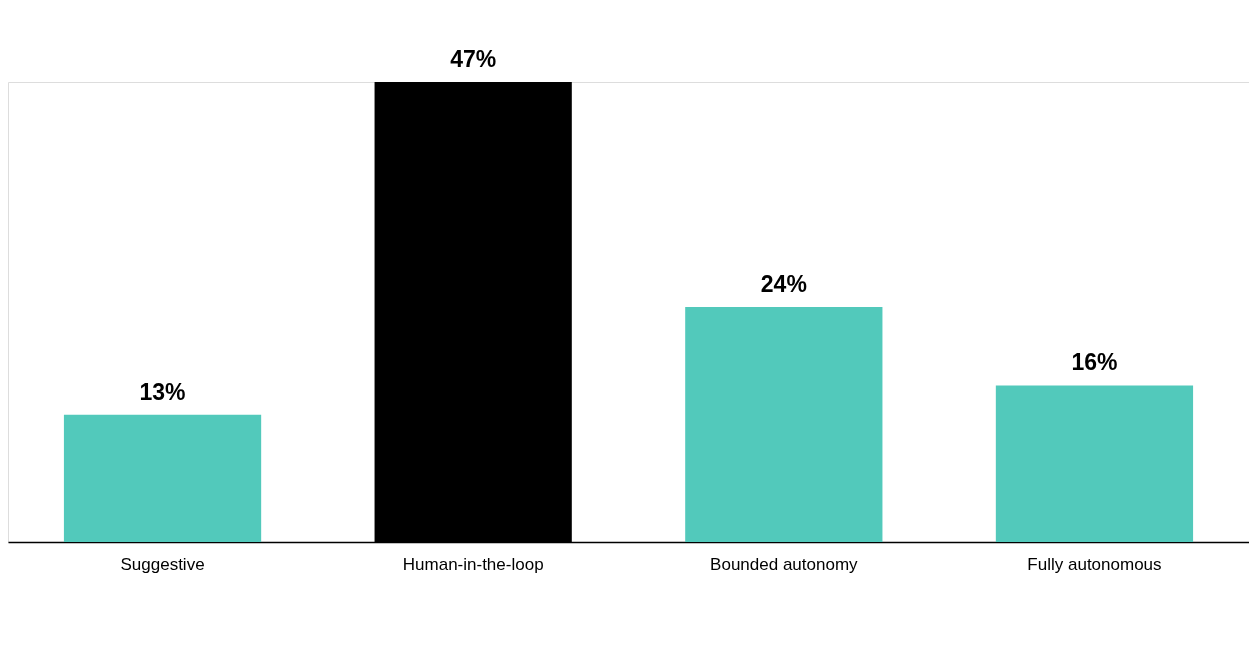 Image resolution: width=1257 pixels, height=666 pixels. Describe the element at coordinates (783, 284) in the screenshot. I see `data-label: 24%` at that location.